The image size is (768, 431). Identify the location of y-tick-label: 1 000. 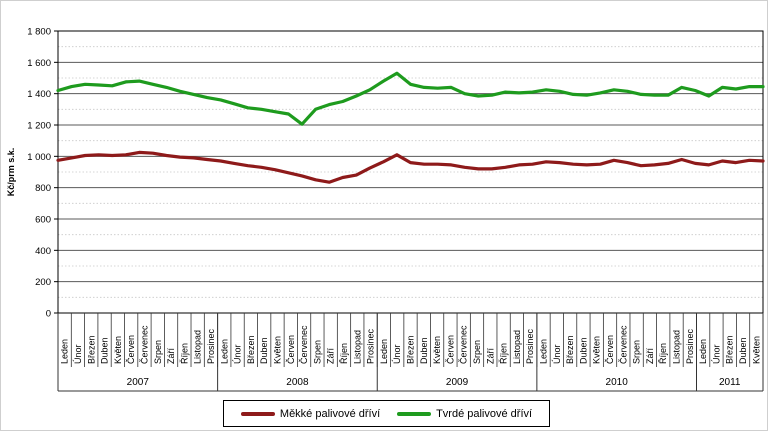
(39, 157).